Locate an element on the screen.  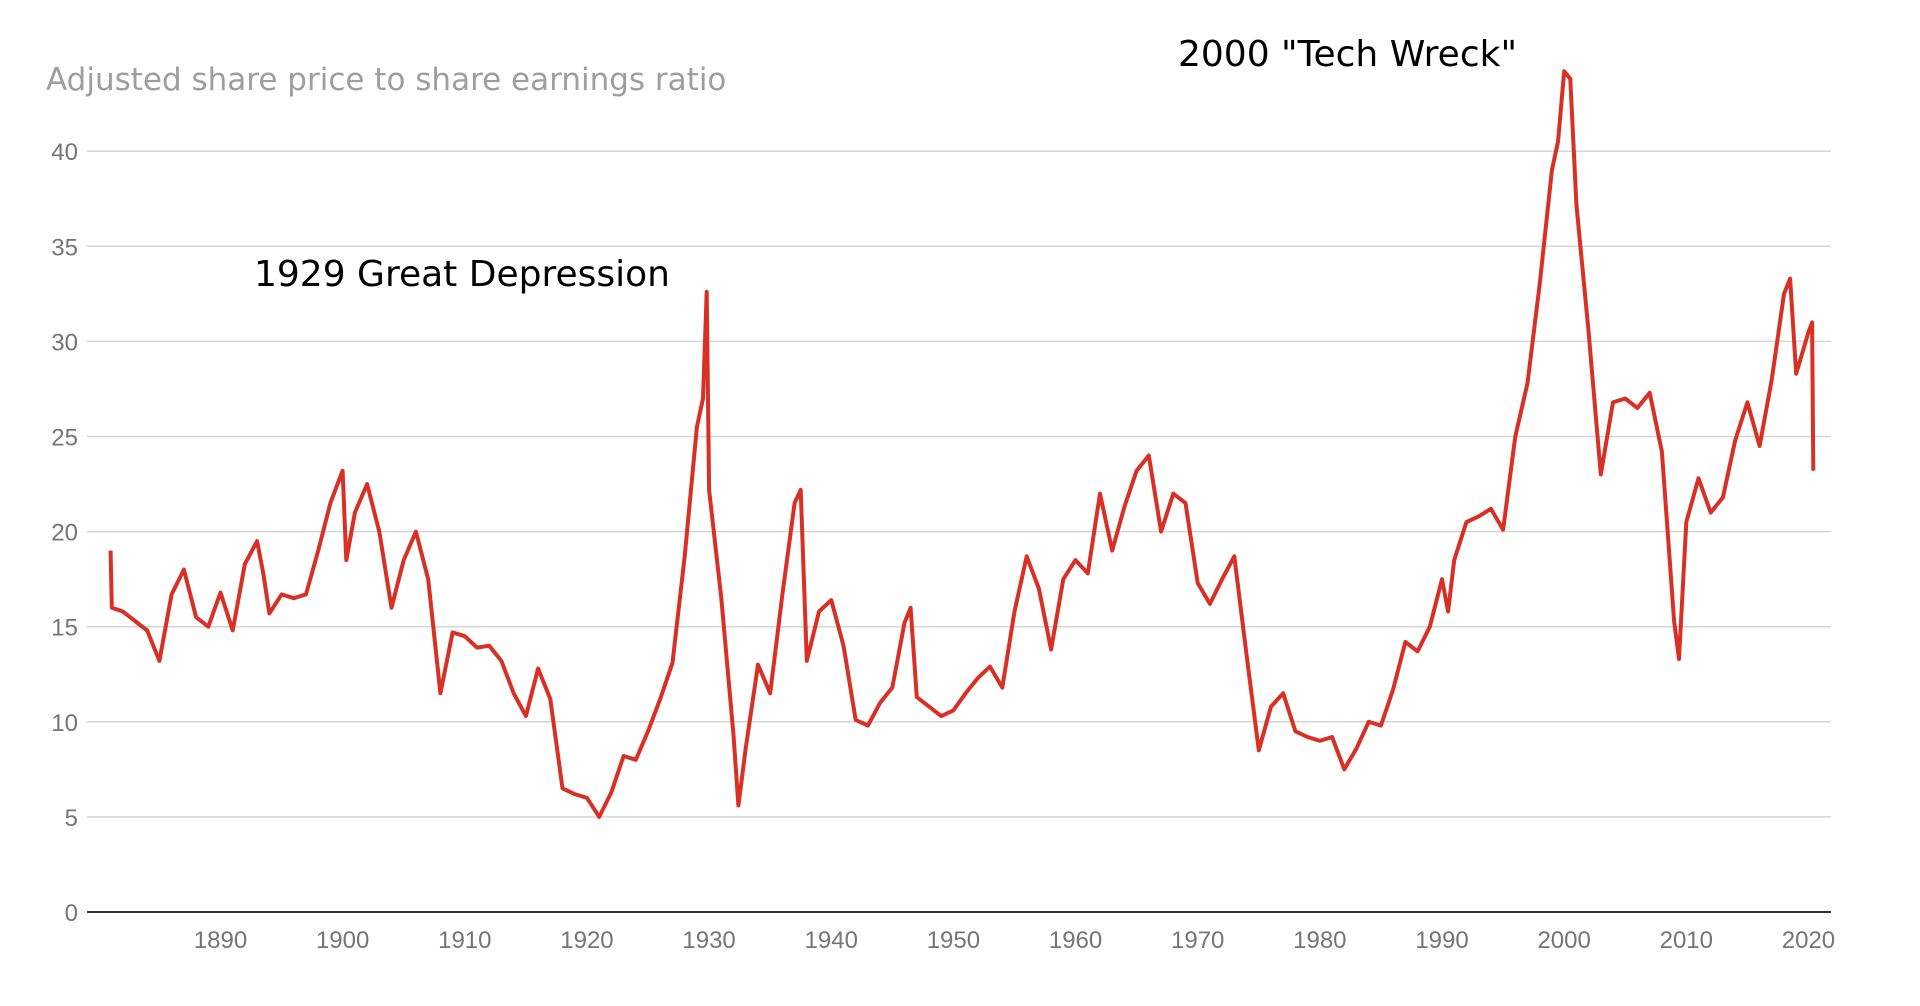
y-tick-label: 20 is located at coordinates (64, 533).